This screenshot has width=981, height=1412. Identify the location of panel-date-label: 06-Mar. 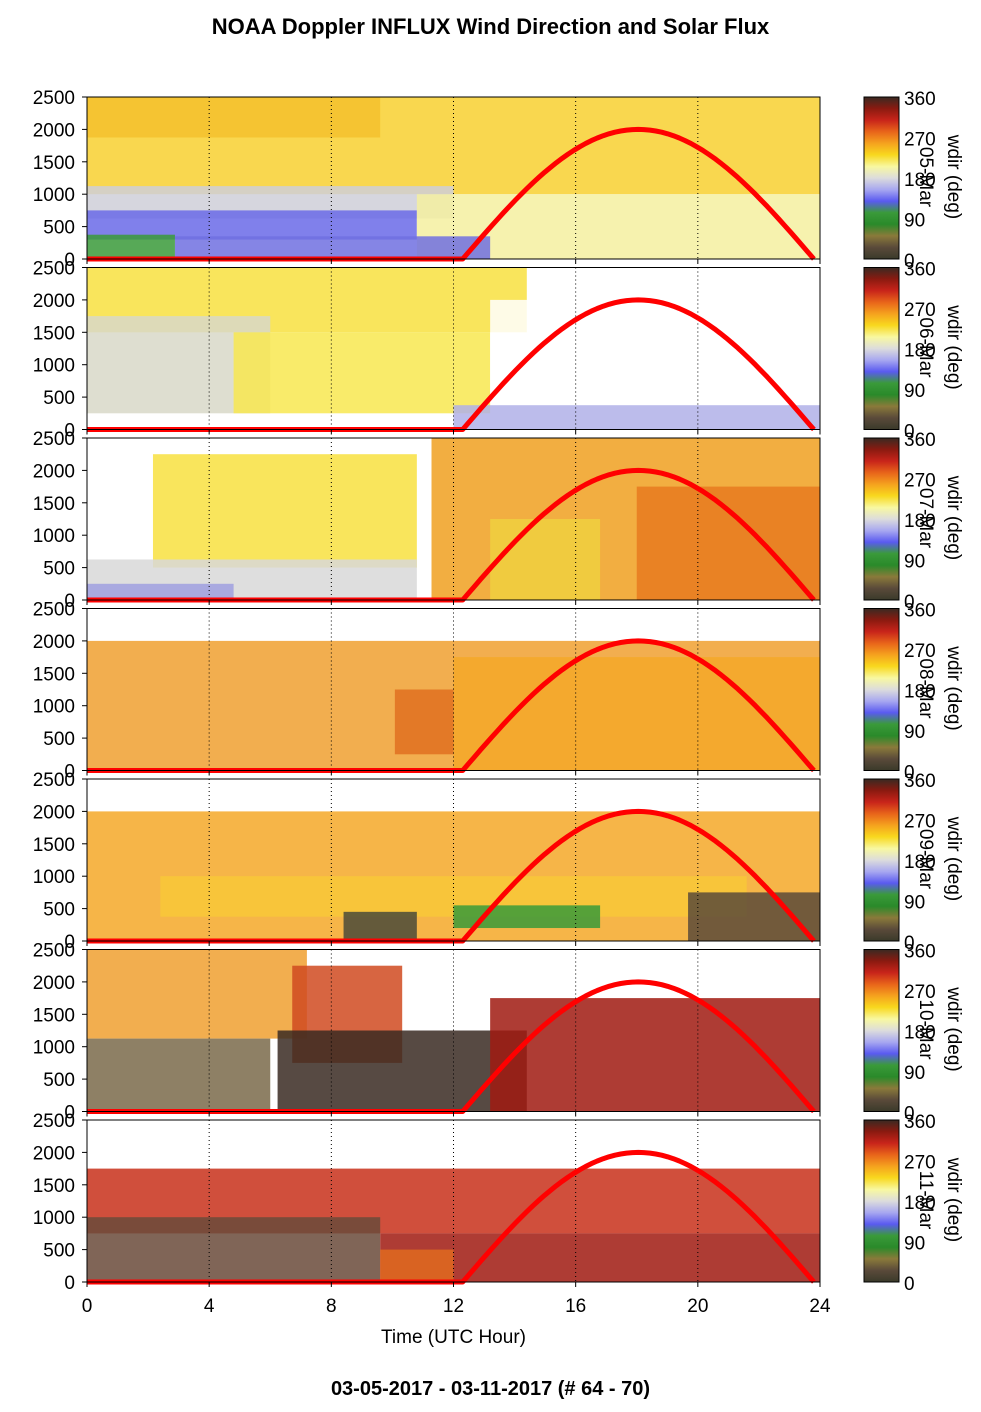
(925, 347).